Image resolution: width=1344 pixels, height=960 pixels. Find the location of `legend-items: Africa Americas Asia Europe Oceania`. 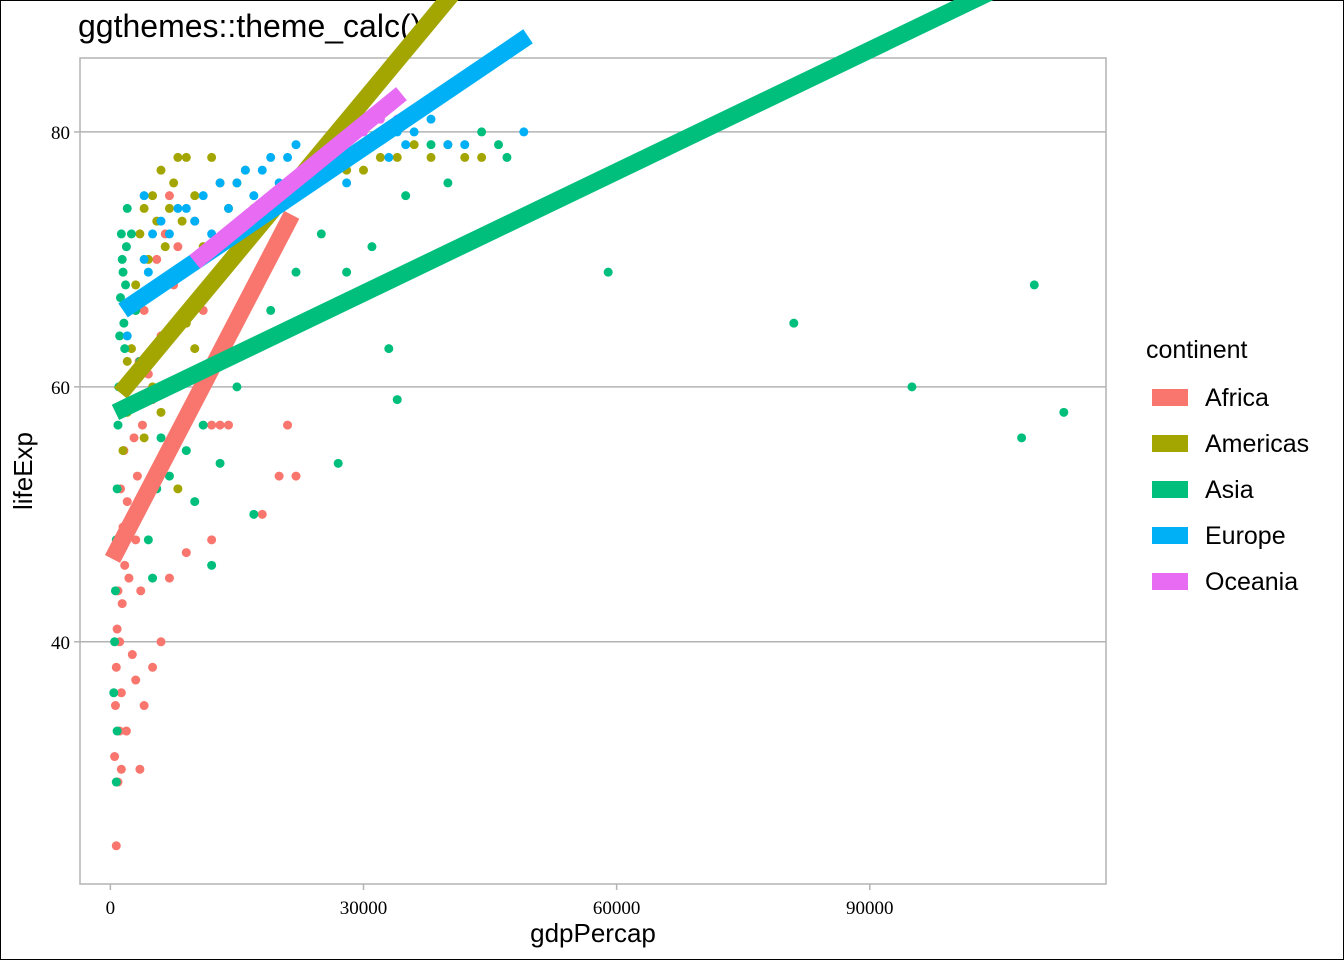

legend-items: Africa Americas Asia Europe Oceania is located at coordinates (1230, 490).